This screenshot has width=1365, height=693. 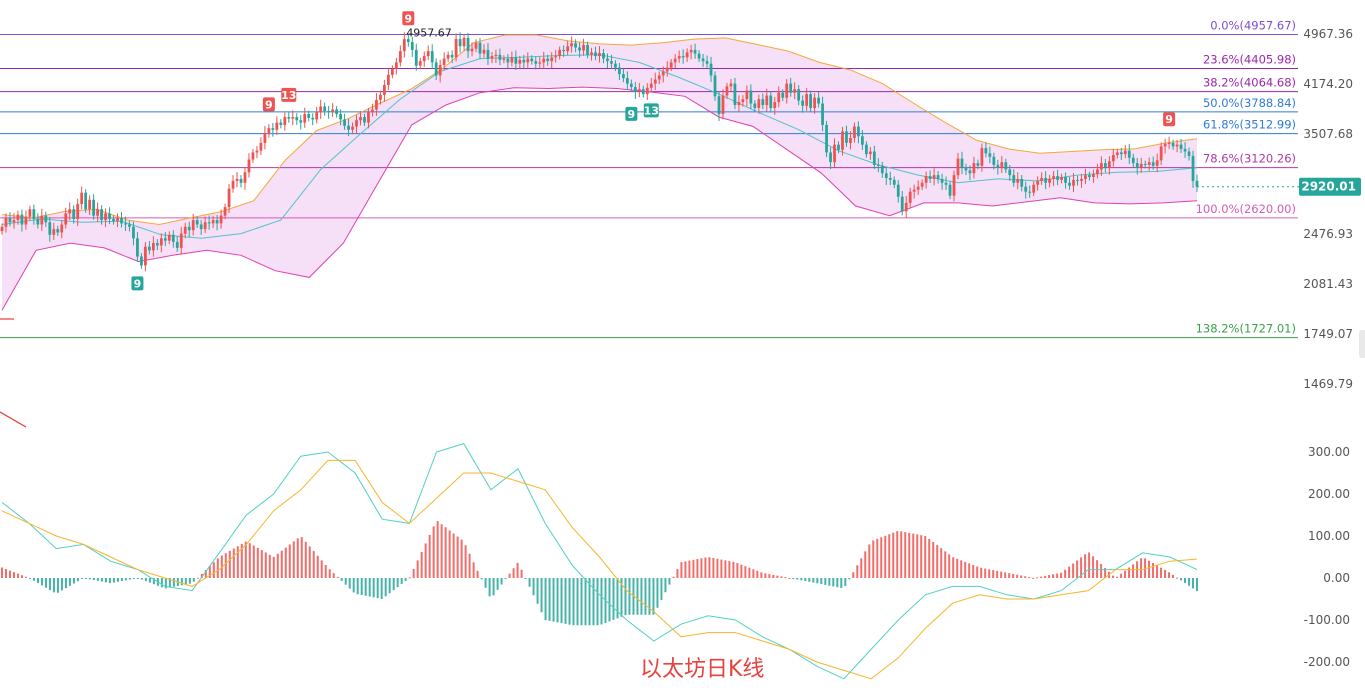 What do you see at coordinates (288, 94) in the screenshot?
I see `td-marker: 13` at bounding box center [288, 94].